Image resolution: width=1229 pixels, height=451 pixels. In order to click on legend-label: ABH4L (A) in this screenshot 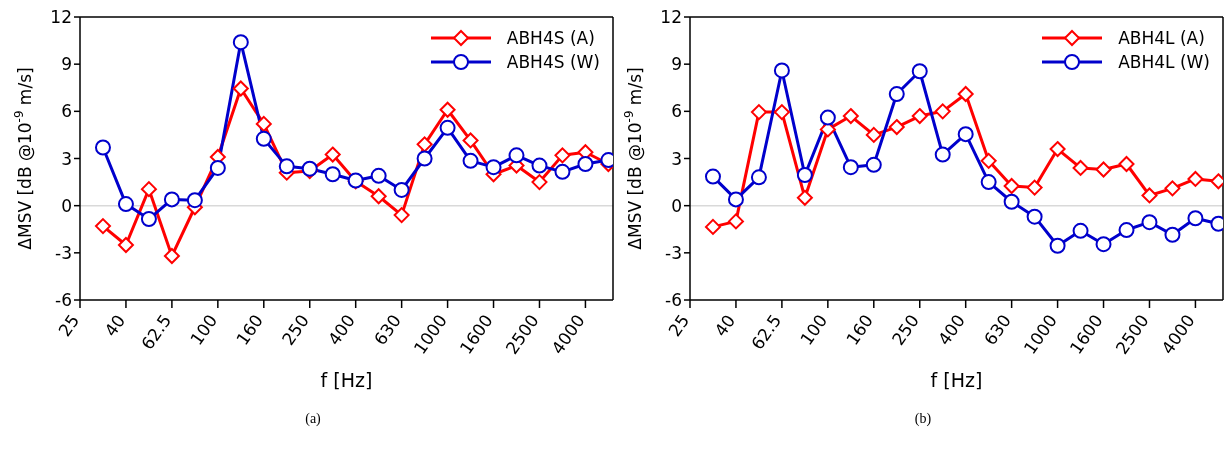, I will do `click(1161, 38)`.